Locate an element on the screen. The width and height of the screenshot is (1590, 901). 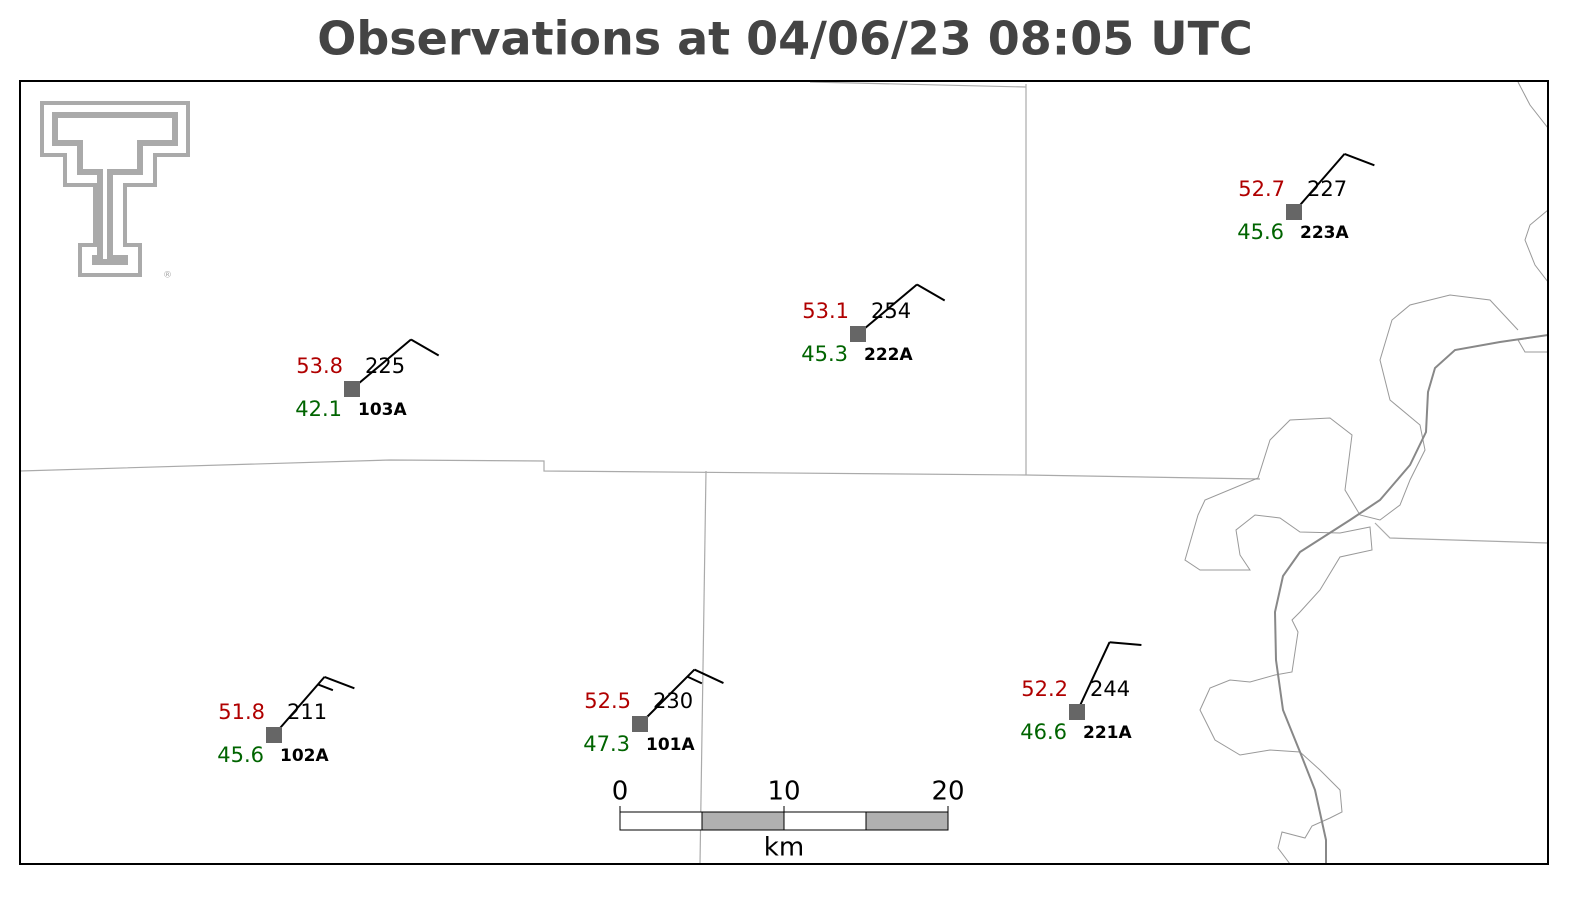
station-value: 230 is located at coordinates (673, 701).